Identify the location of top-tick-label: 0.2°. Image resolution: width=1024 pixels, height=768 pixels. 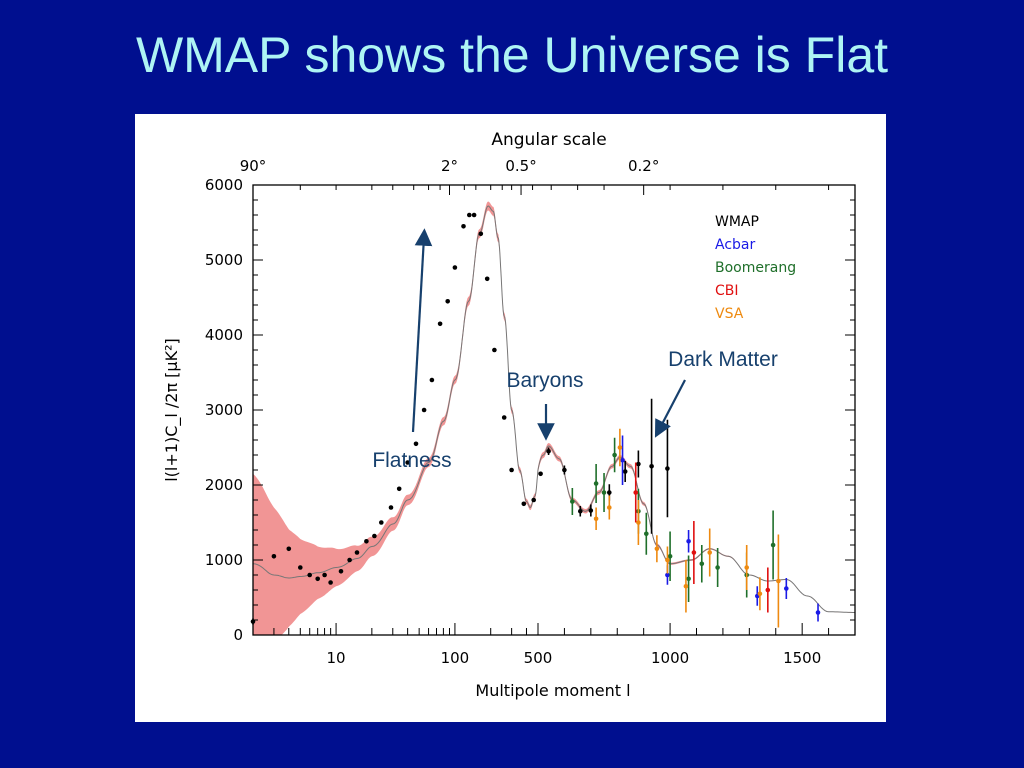
(643, 166).